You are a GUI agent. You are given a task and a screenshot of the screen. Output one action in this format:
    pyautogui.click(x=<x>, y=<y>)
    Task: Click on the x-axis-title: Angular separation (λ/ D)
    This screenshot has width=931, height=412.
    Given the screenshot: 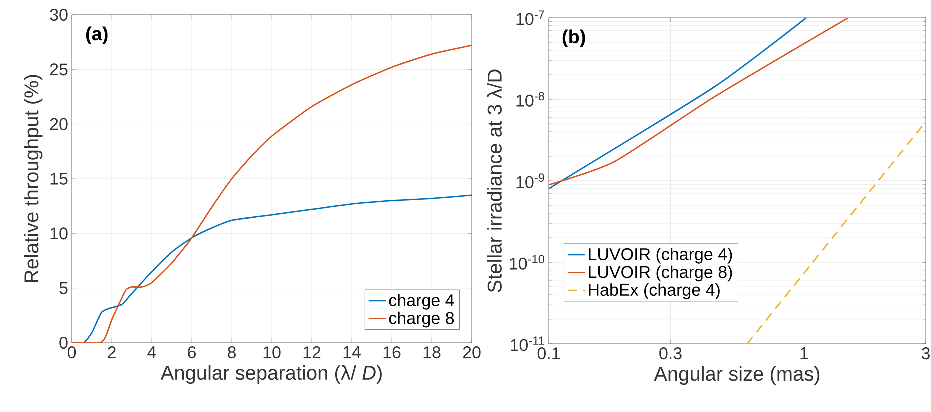 What is the action you would take?
    pyautogui.click(x=271, y=374)
    